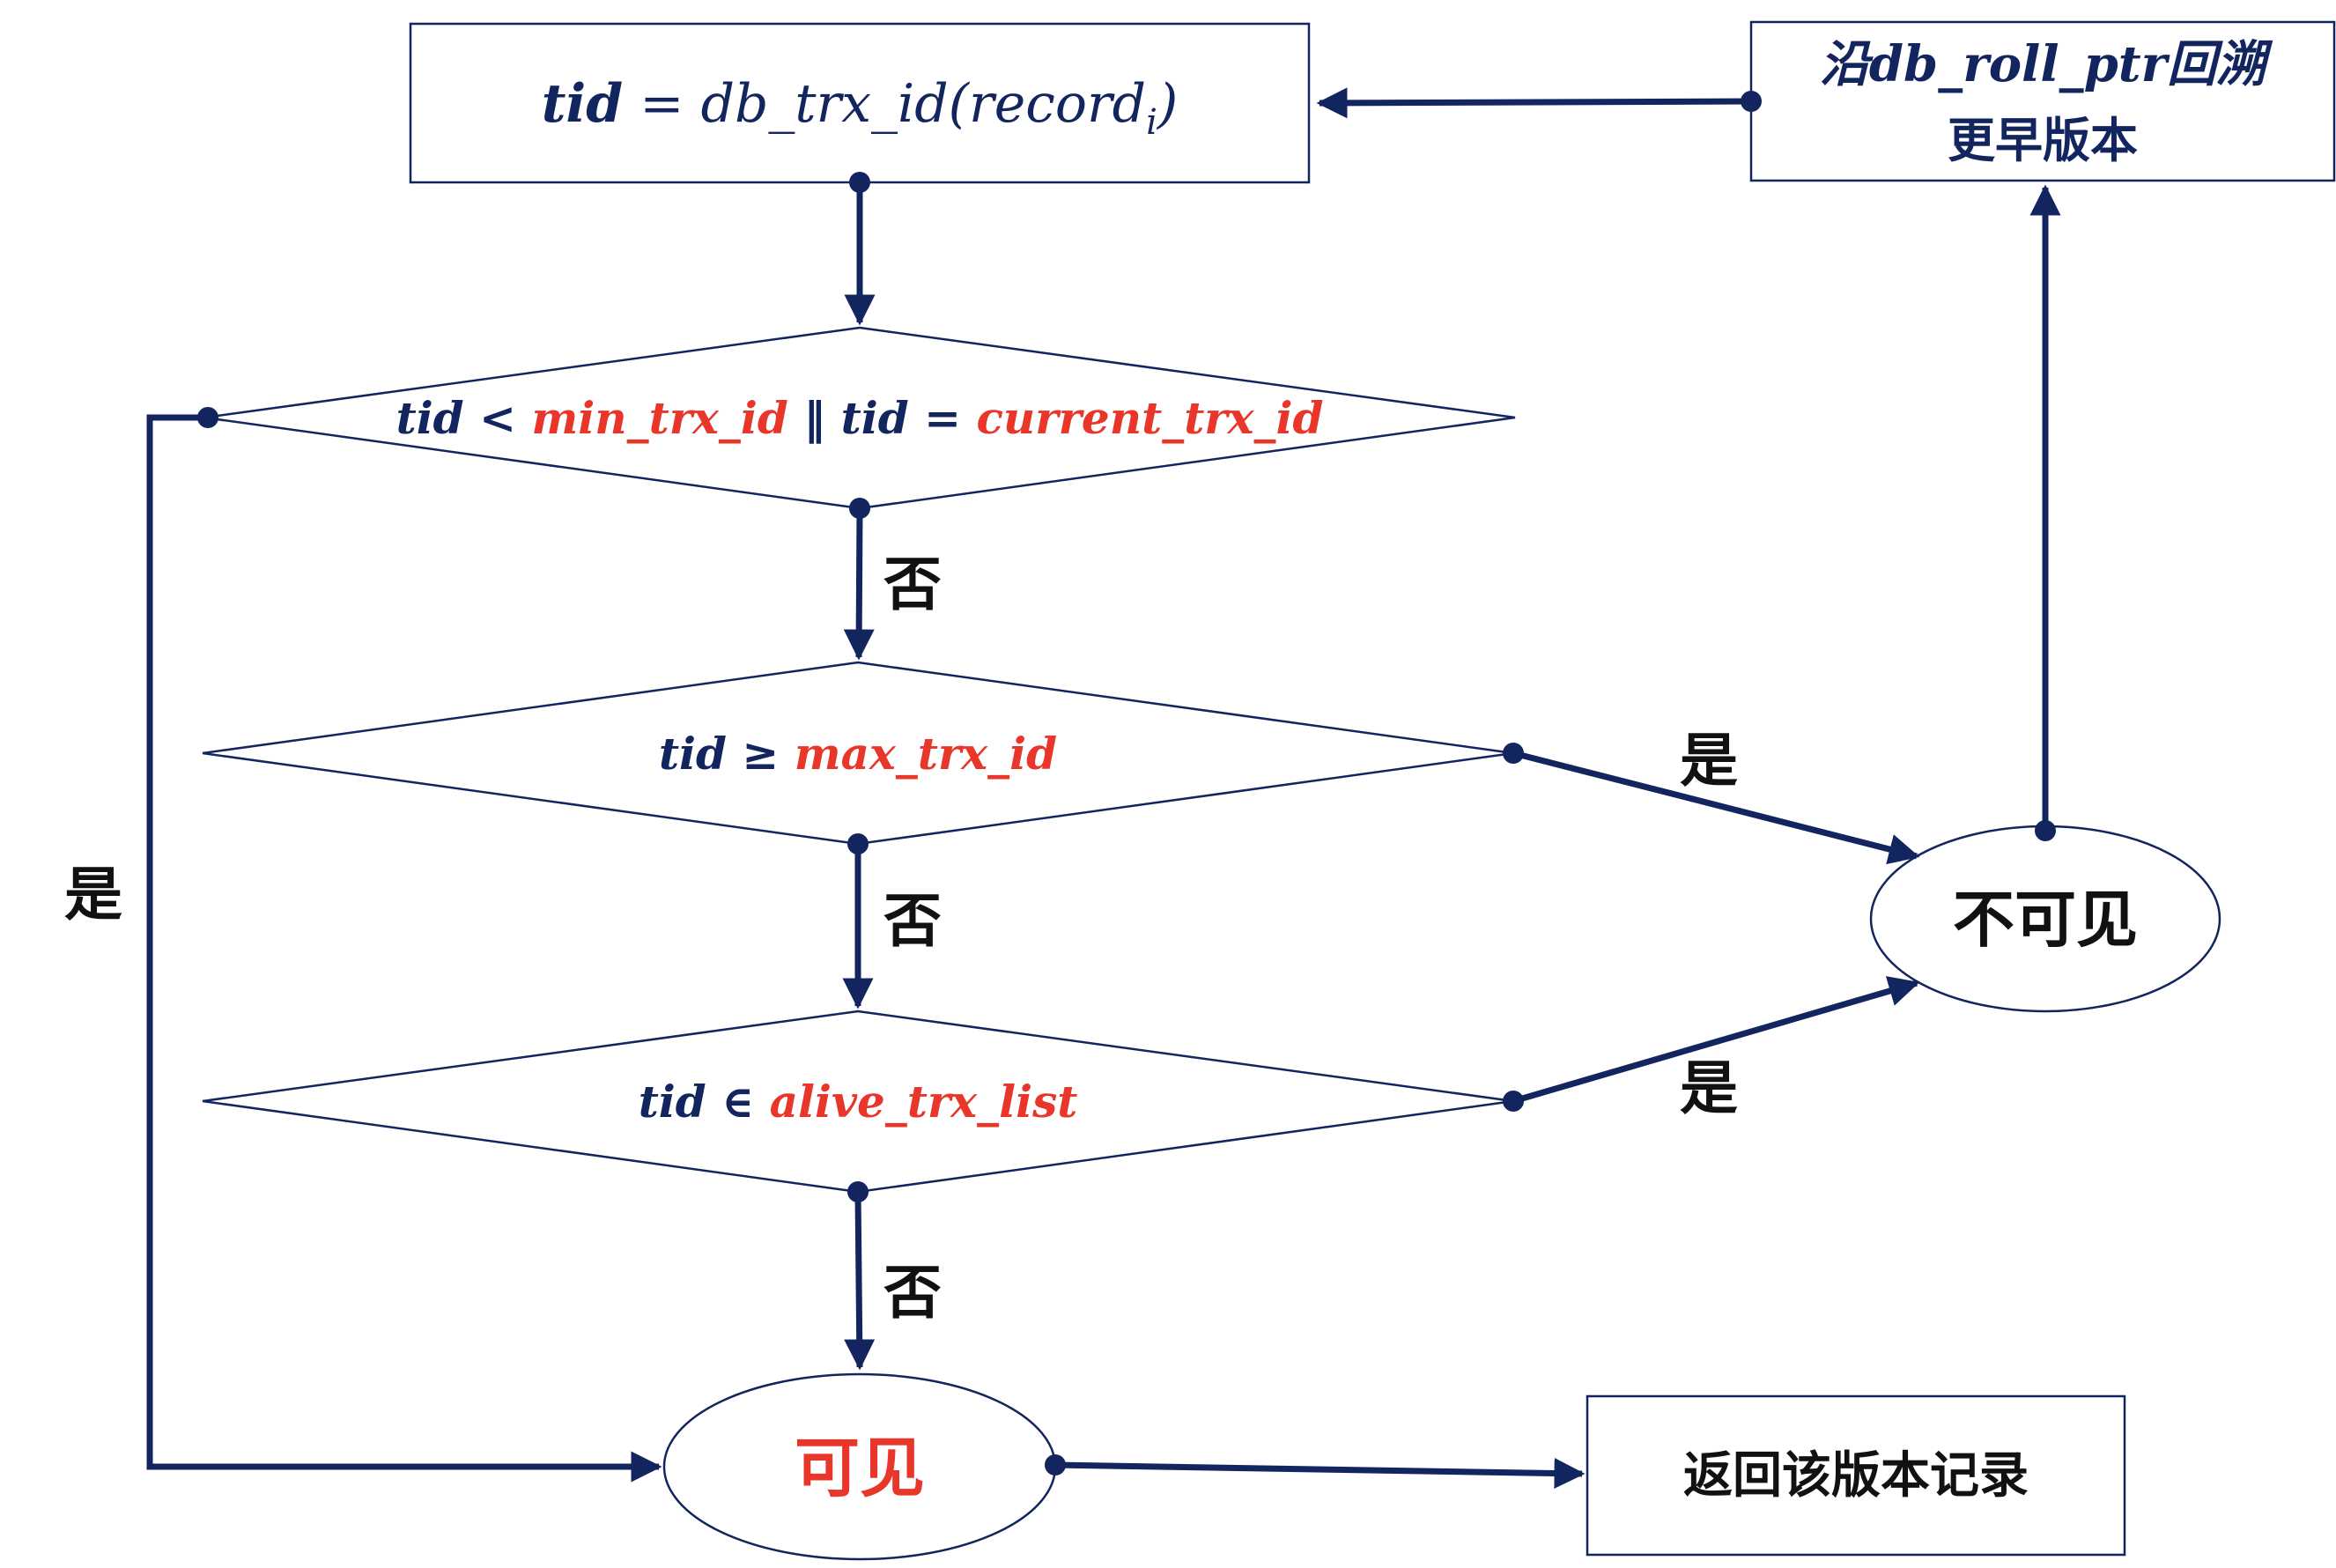  What do you see at coordinates (93, 894) in the screenshot?
I see `edge-label-yes-left: 是` at bounding box center [93, 894].